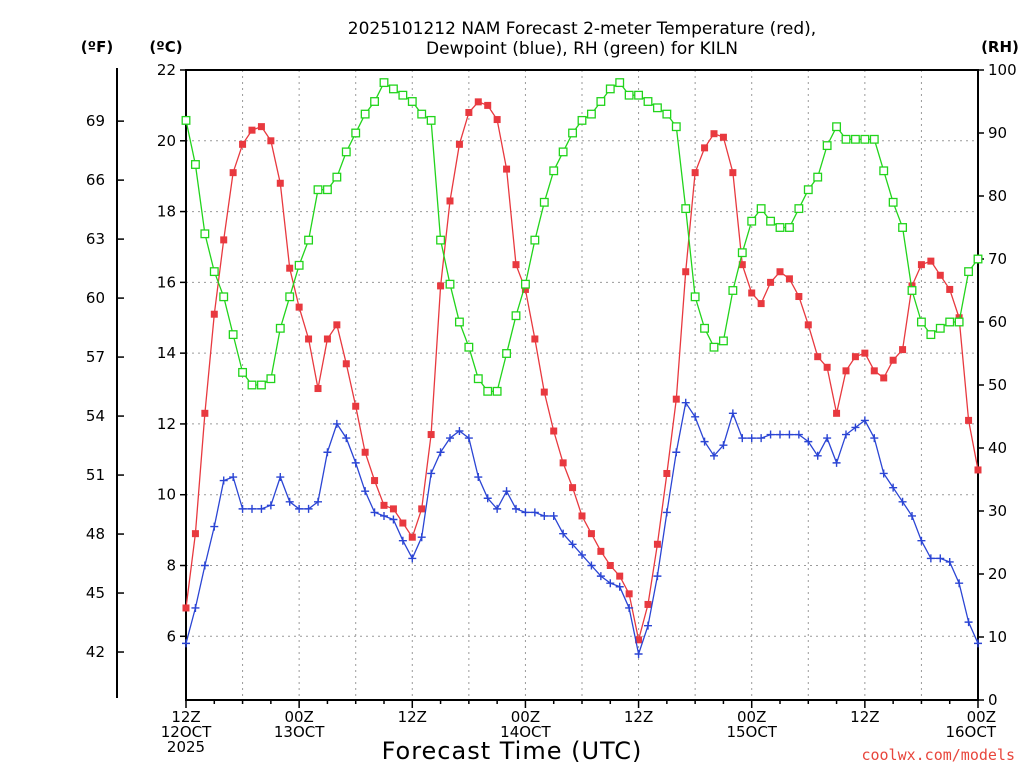 The image size is (1024, 768). I want to click on celsius-tick-label: 8, so click(171, 566).